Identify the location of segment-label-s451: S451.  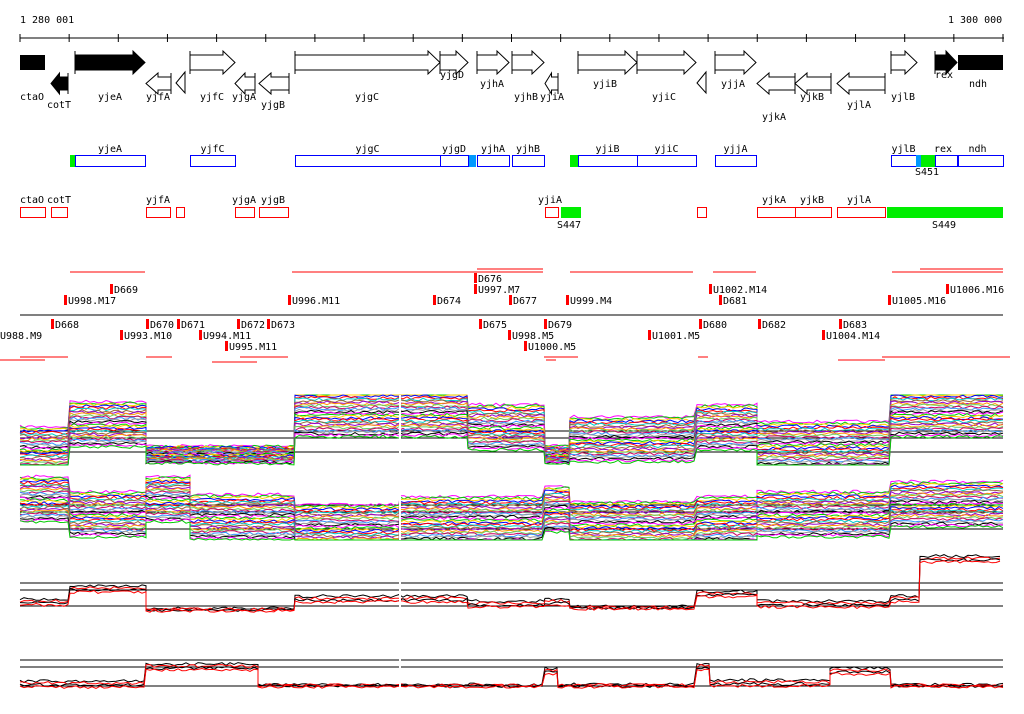
(927, 172).